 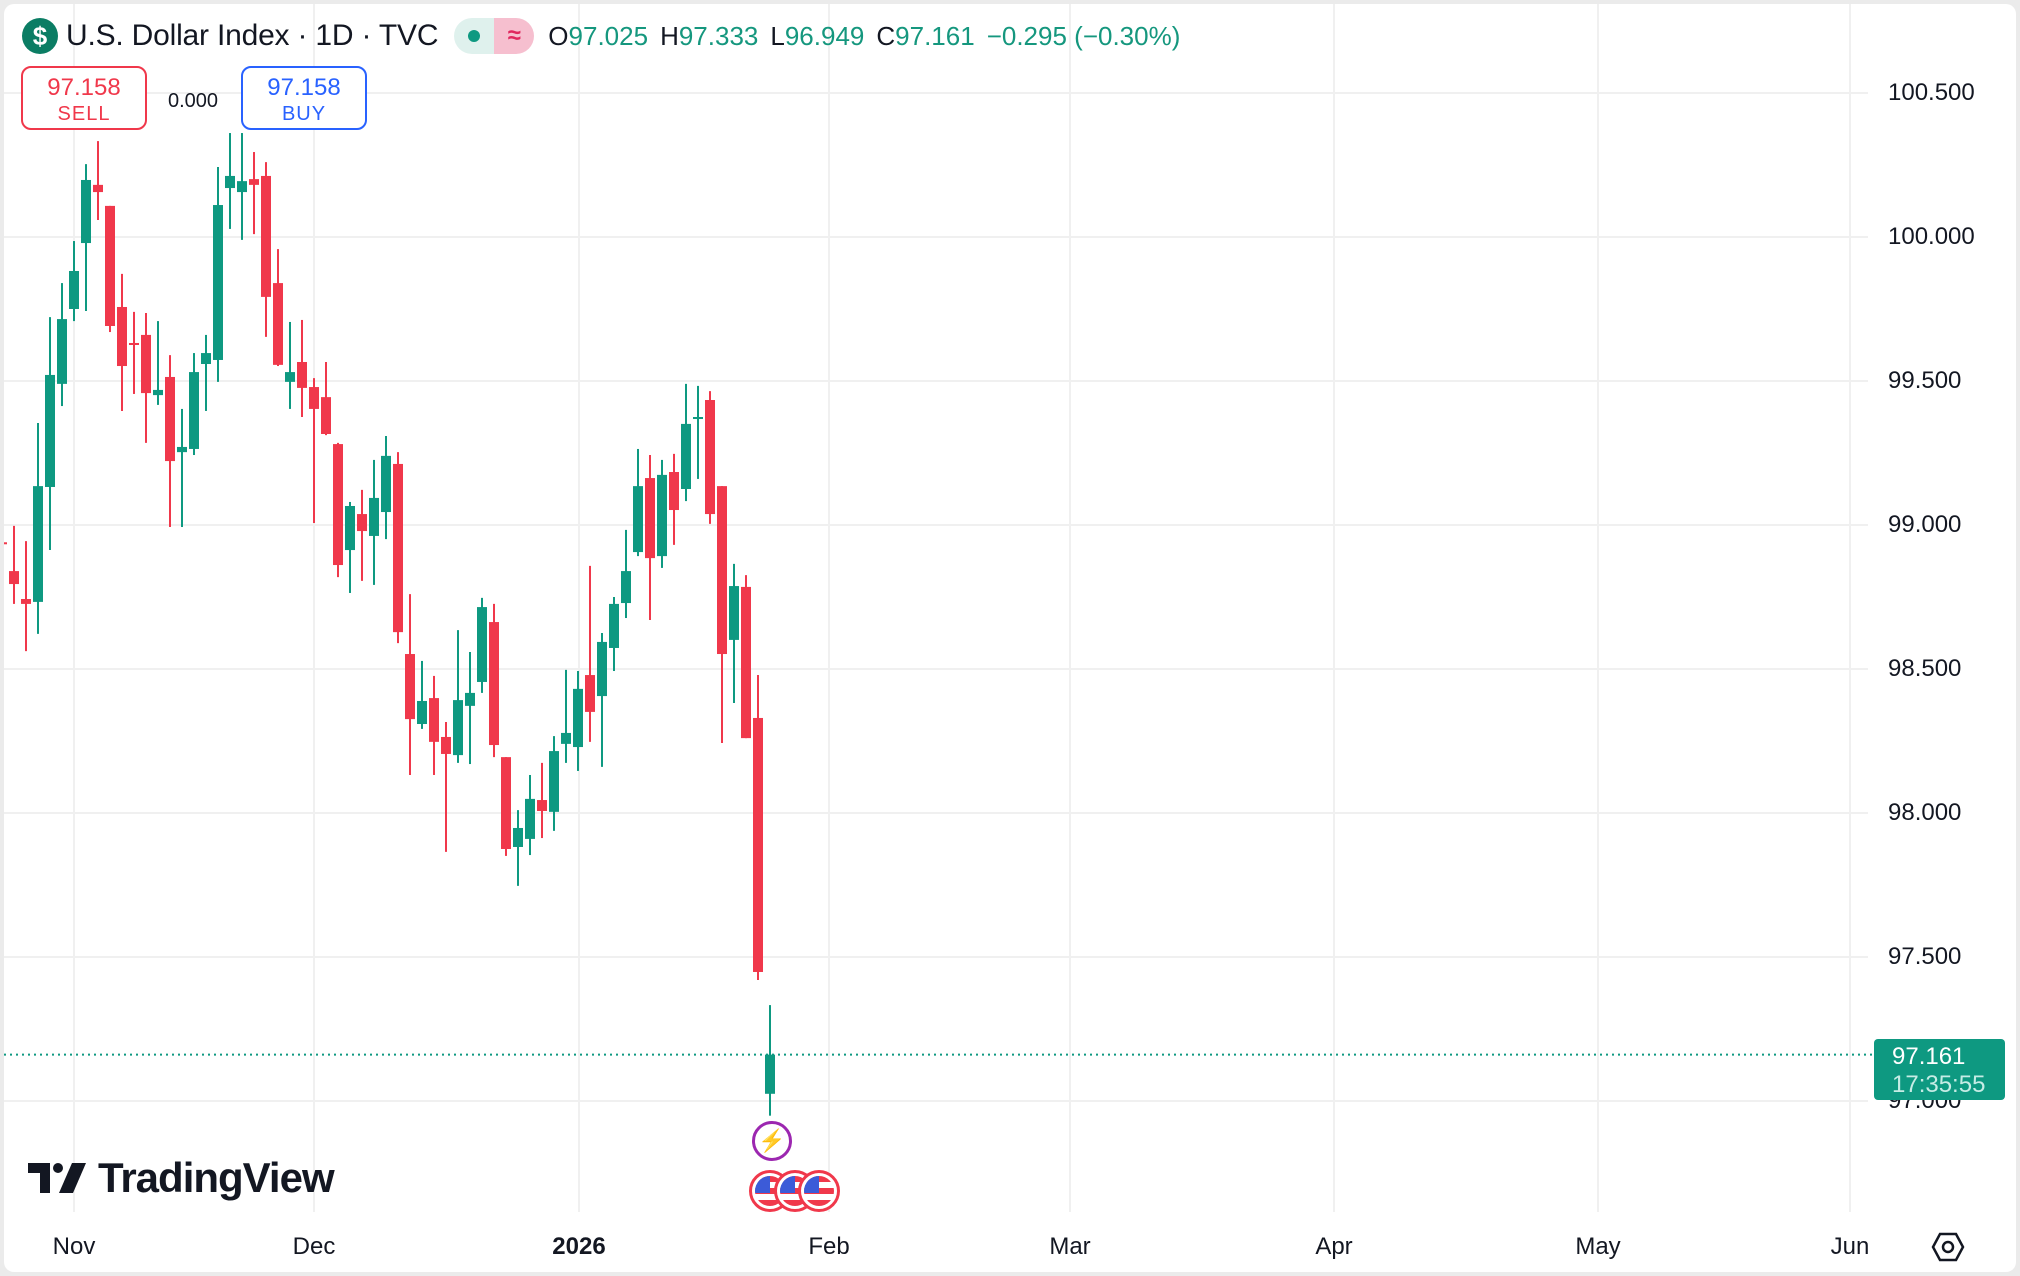 What do you see at coordinates (935, 35) in the screenshot?
I see `close-value: 97.161` at bounding box center [935, 35].